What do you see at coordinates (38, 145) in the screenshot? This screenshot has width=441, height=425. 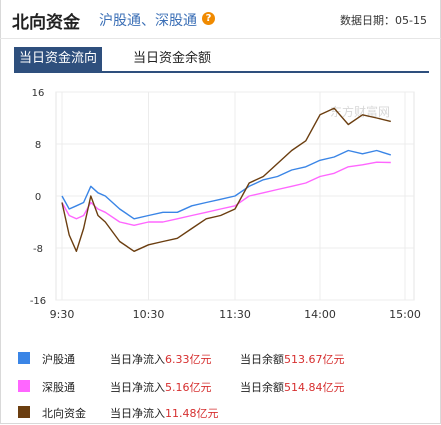 I see `y-tick-label: 8` at bounding box center [38, 145].